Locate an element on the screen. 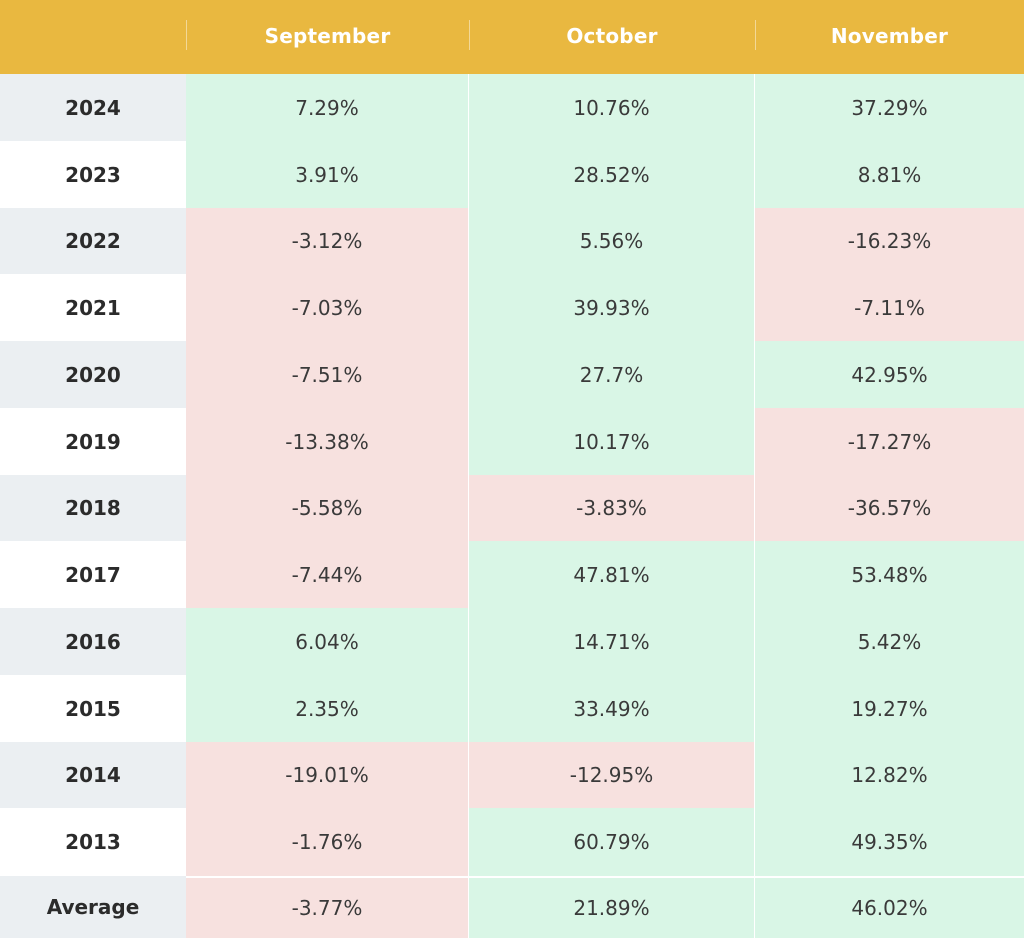  table-row: 2023 3.91% 28.52% 8.81% is located at coordinates (512, 174).